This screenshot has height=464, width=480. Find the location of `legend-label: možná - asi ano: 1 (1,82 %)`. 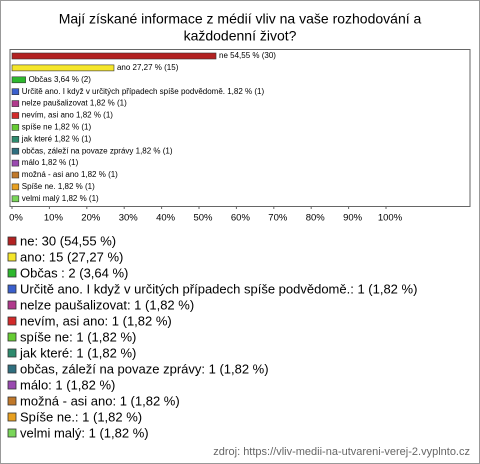

legend-label: možná - asi ano: 1 (1,82 %) is located at coordinates (100, 400).